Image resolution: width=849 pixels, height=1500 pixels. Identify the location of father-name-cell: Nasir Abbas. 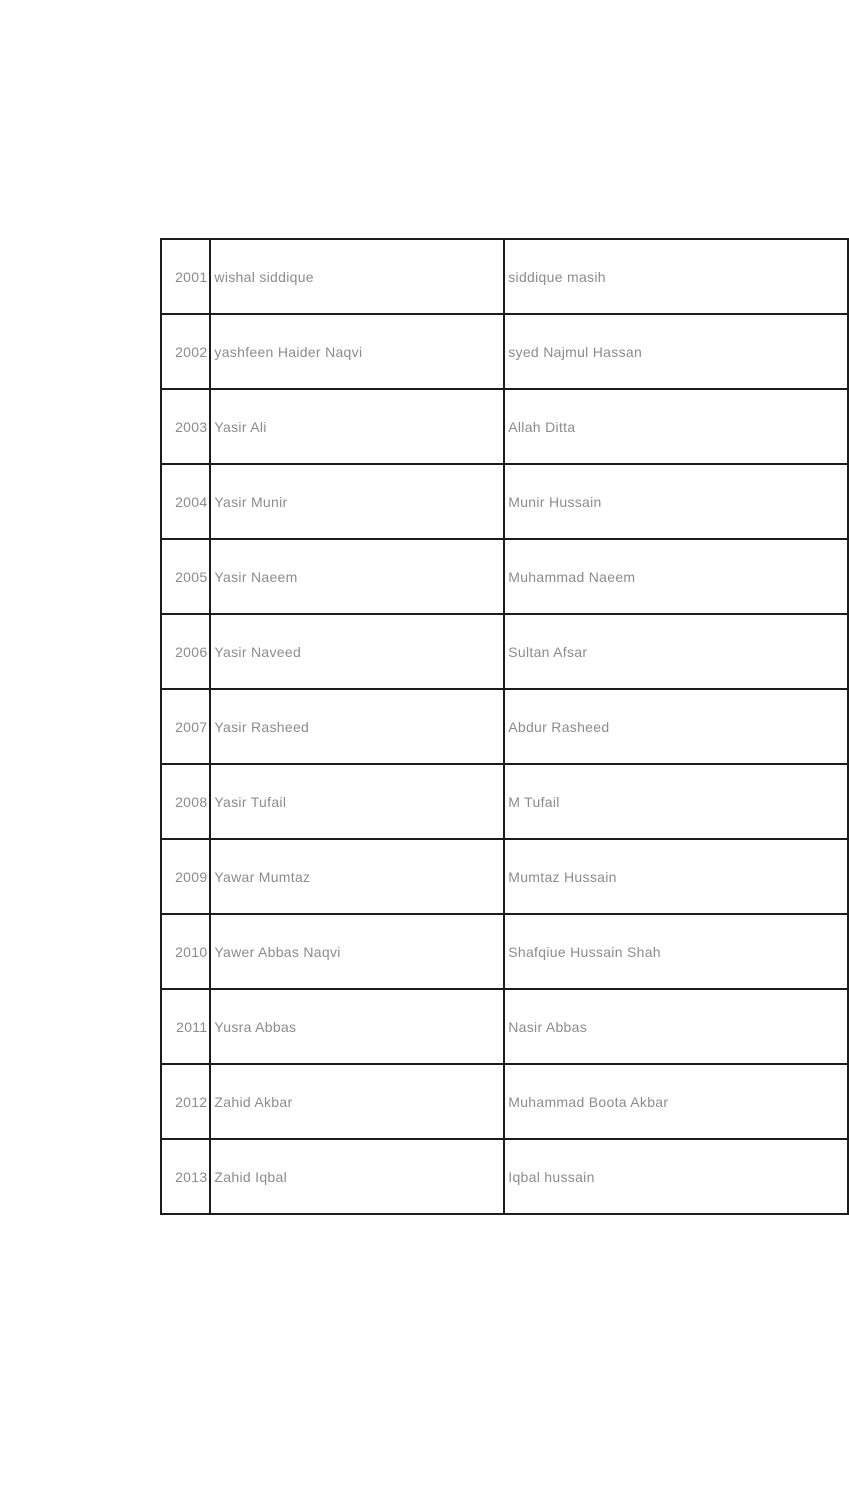
(676, 1026).